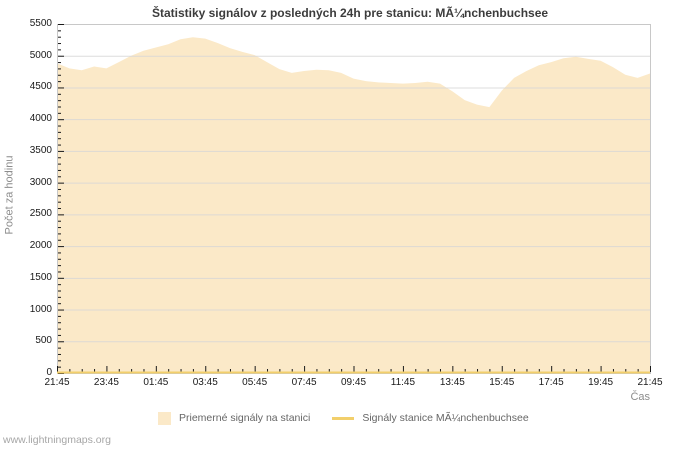  Describe the element at coordinates (353, 382) in the screenshot. I see `x-tick-label: 09:45` at that location.